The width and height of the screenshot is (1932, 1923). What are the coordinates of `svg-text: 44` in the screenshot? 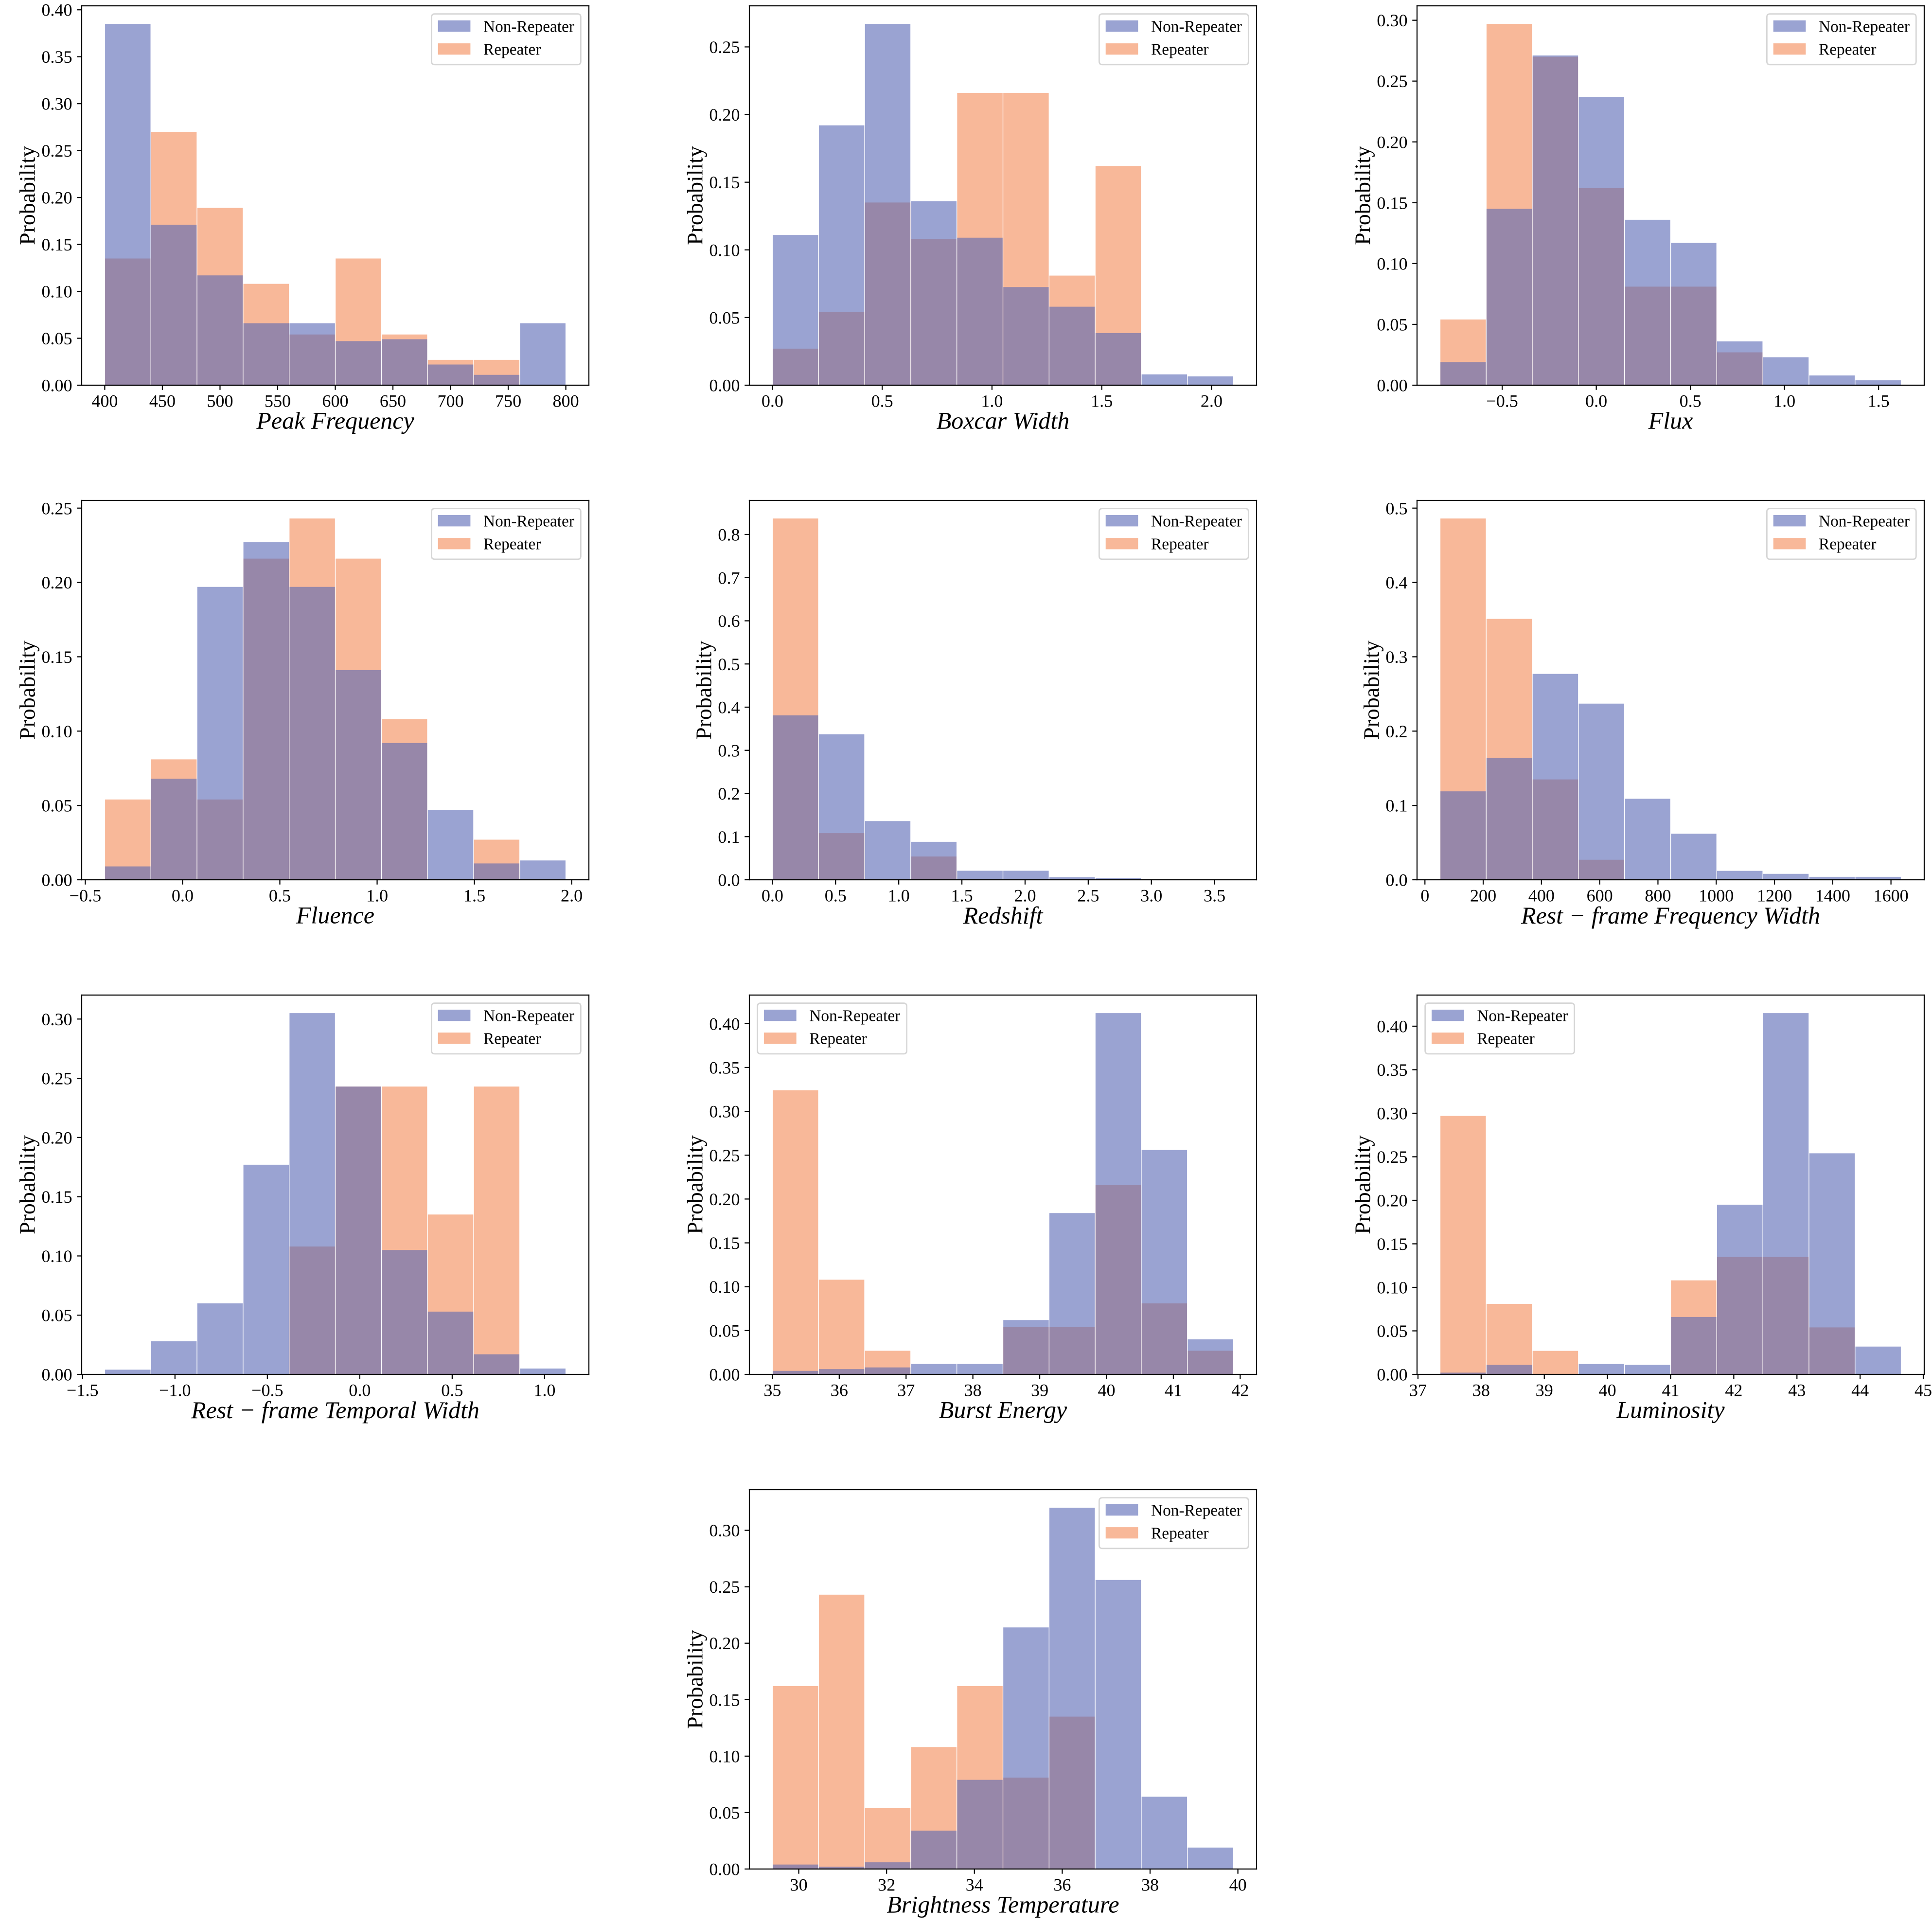 It's located at (1860, 1390).